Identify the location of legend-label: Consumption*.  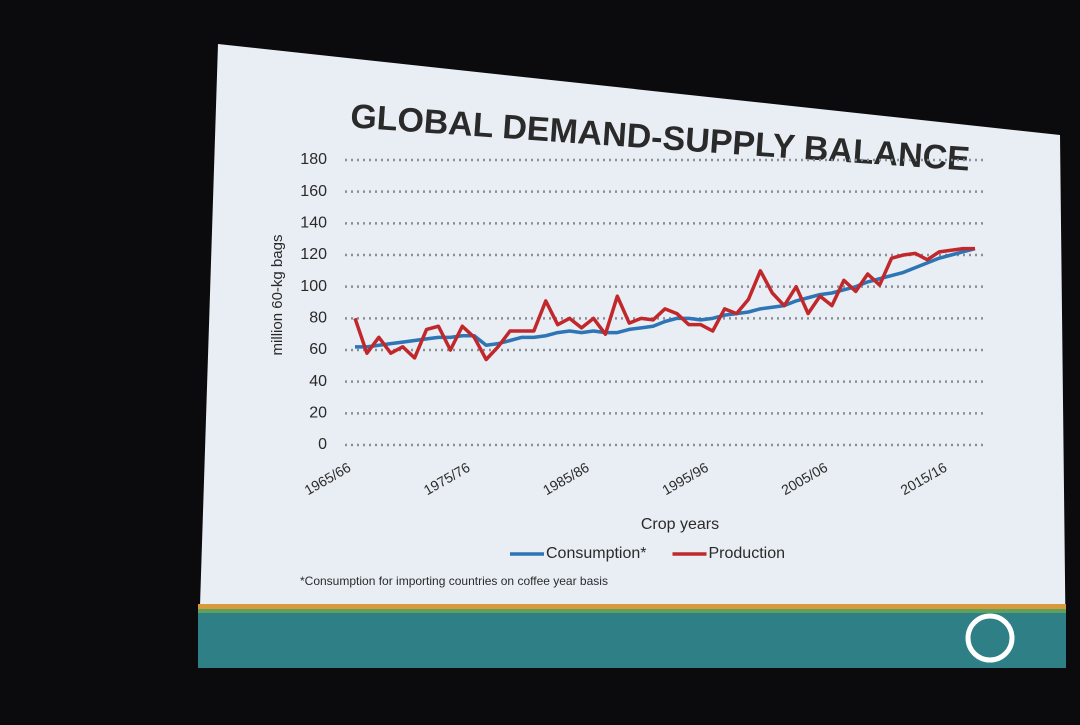
(596, 553).